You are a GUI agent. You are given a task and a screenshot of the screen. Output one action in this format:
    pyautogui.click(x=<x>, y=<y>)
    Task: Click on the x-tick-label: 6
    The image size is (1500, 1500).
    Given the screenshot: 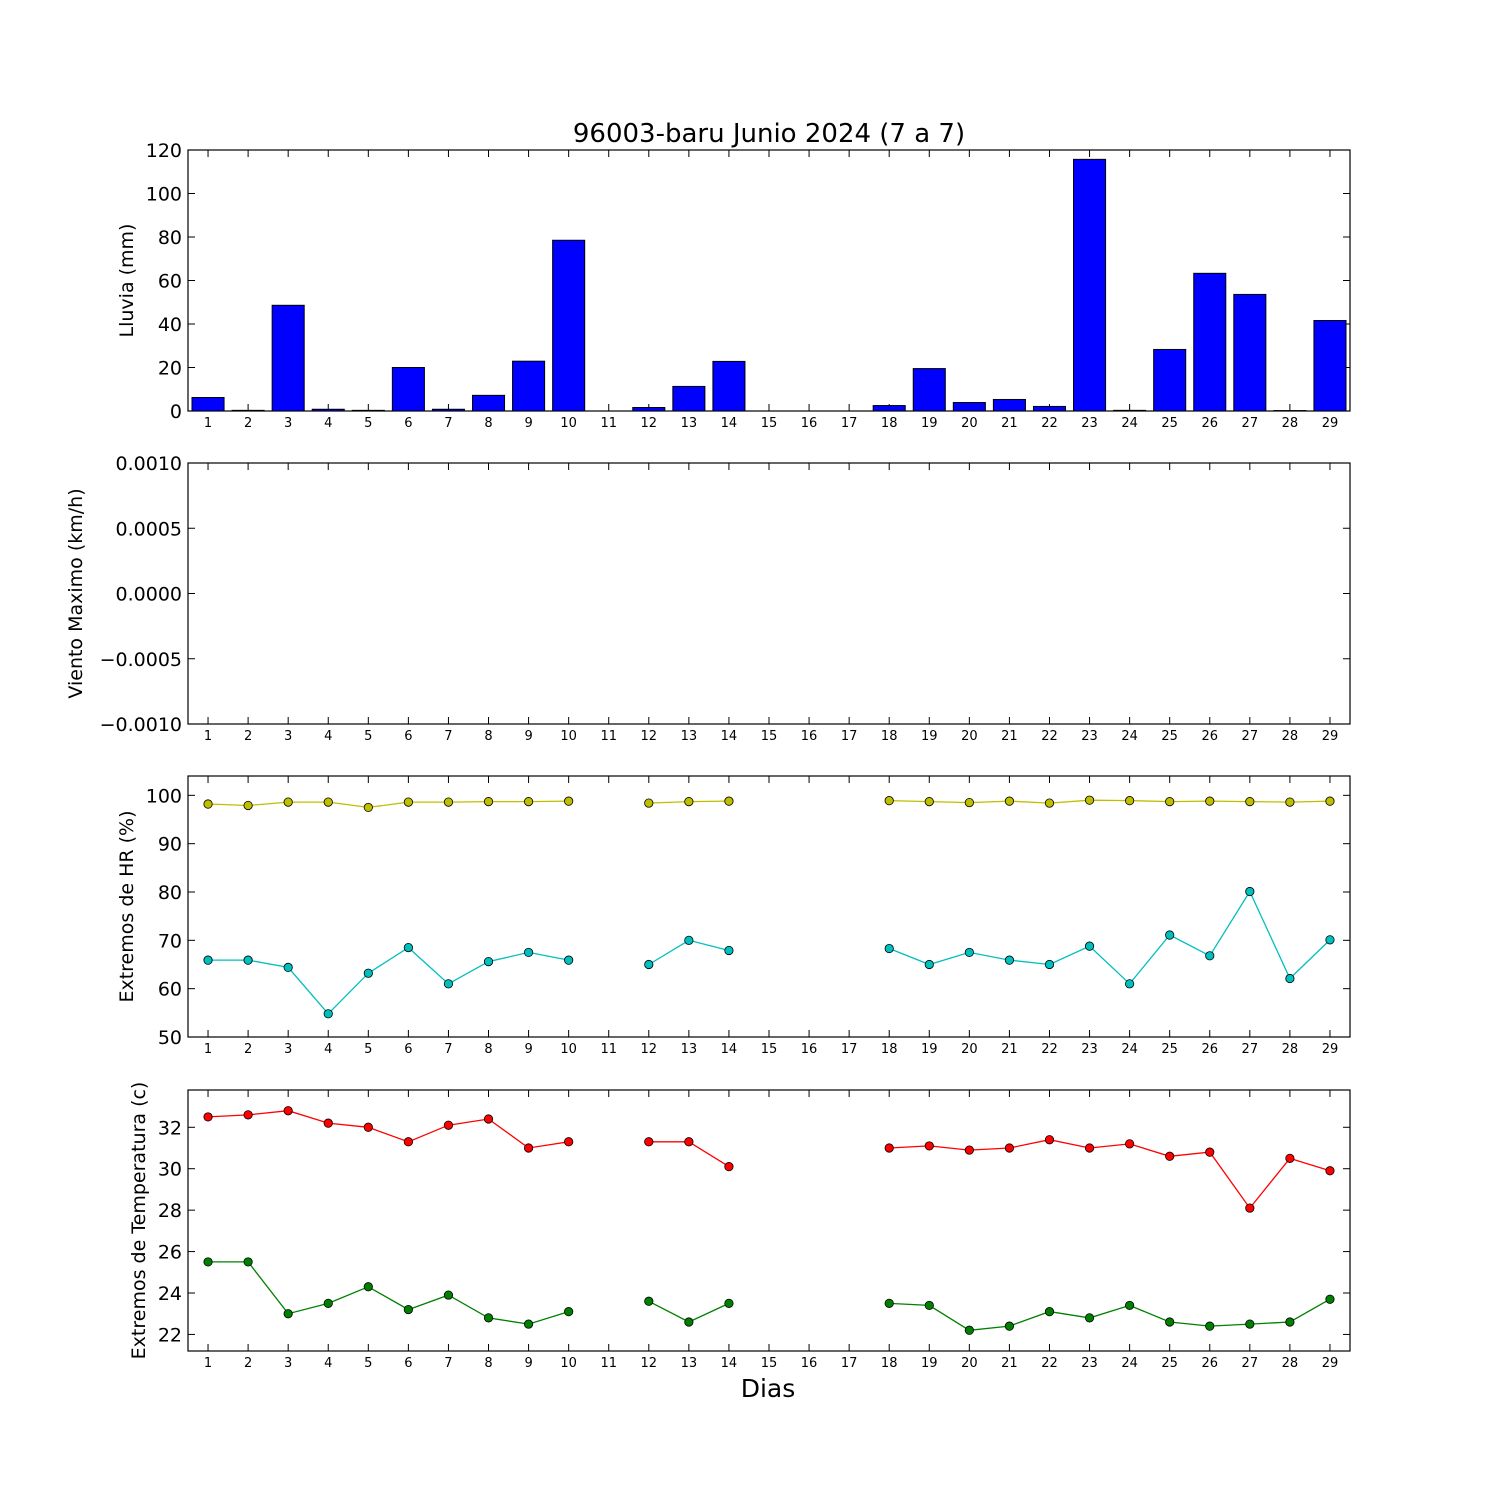 What is the action you would take?
    pyautogui.click(x=408, y=423)
    